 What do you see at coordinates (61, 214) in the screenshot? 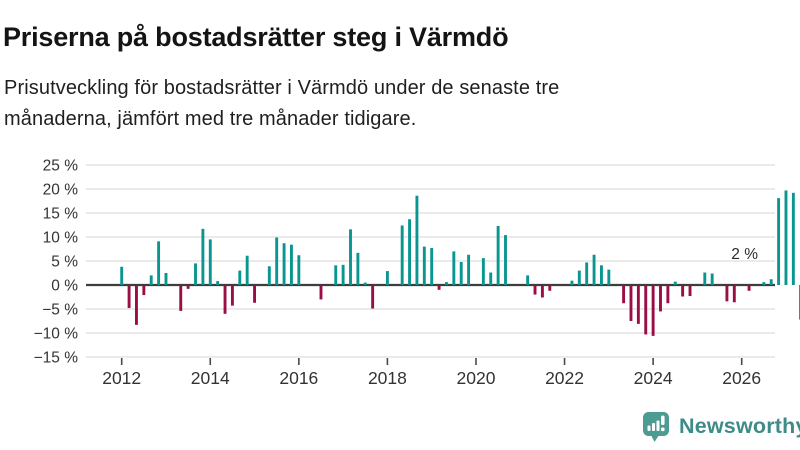
I see `y-tick-label: 15 %` at bounding box center [61, 214].